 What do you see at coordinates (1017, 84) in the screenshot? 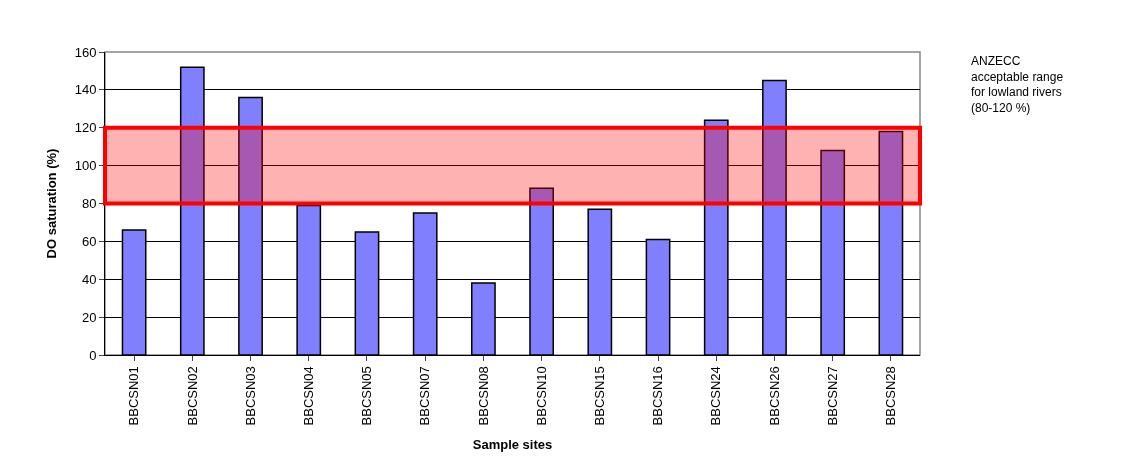
I see `text: ANZECC acceptable range for lowland rivers (80-120 %)` at bounding box center [1017, 84].